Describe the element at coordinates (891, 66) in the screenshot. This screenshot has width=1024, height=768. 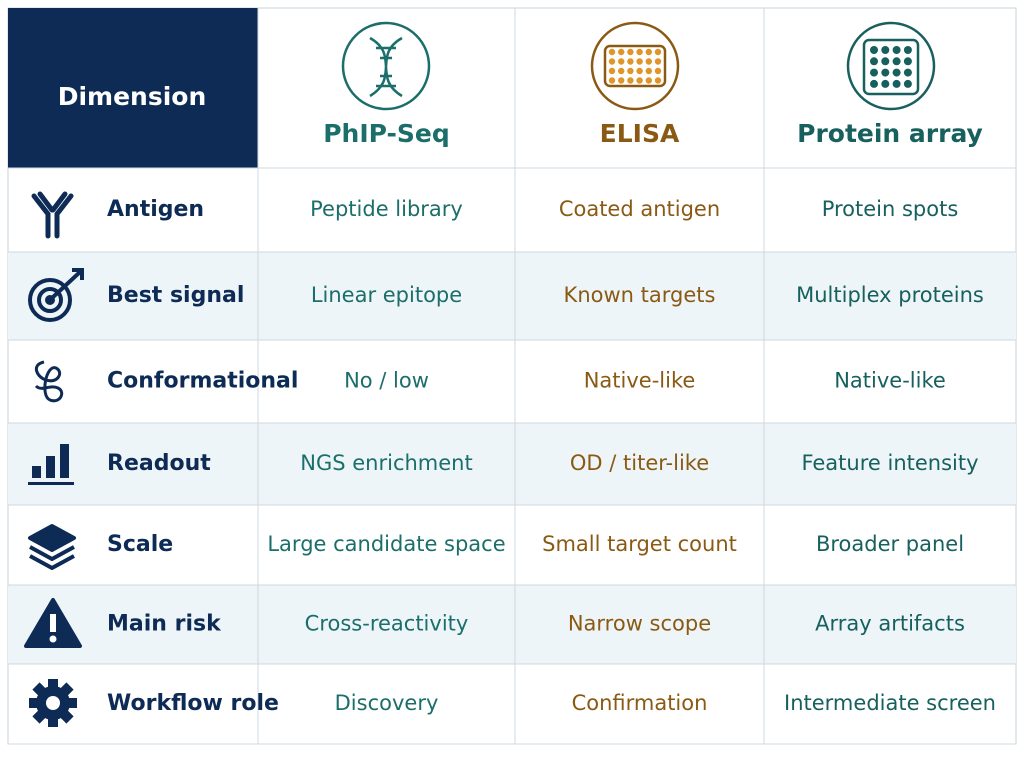
I see `array-icon` at that location.